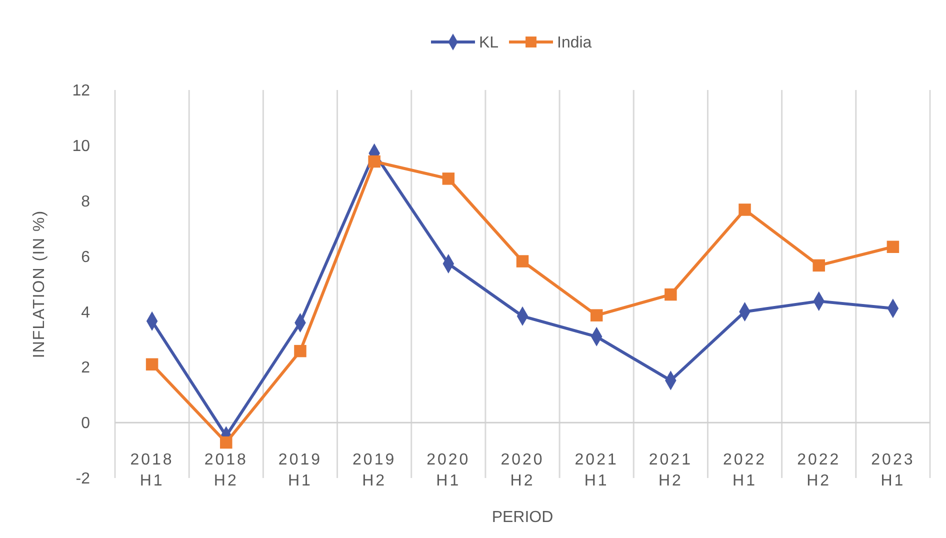 The height and width of the screenshot is (538, 946). I want to click on legend-label: India, so click(574, 43).